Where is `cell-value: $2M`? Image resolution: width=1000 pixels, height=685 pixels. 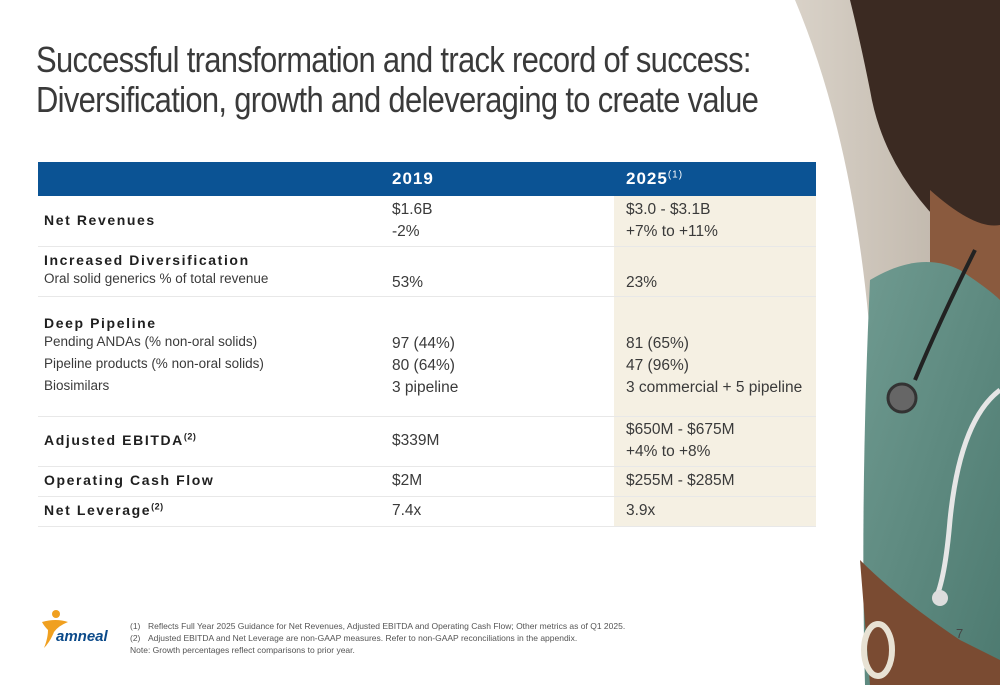 cell-value: $2M is located at coordinates (407, 480).